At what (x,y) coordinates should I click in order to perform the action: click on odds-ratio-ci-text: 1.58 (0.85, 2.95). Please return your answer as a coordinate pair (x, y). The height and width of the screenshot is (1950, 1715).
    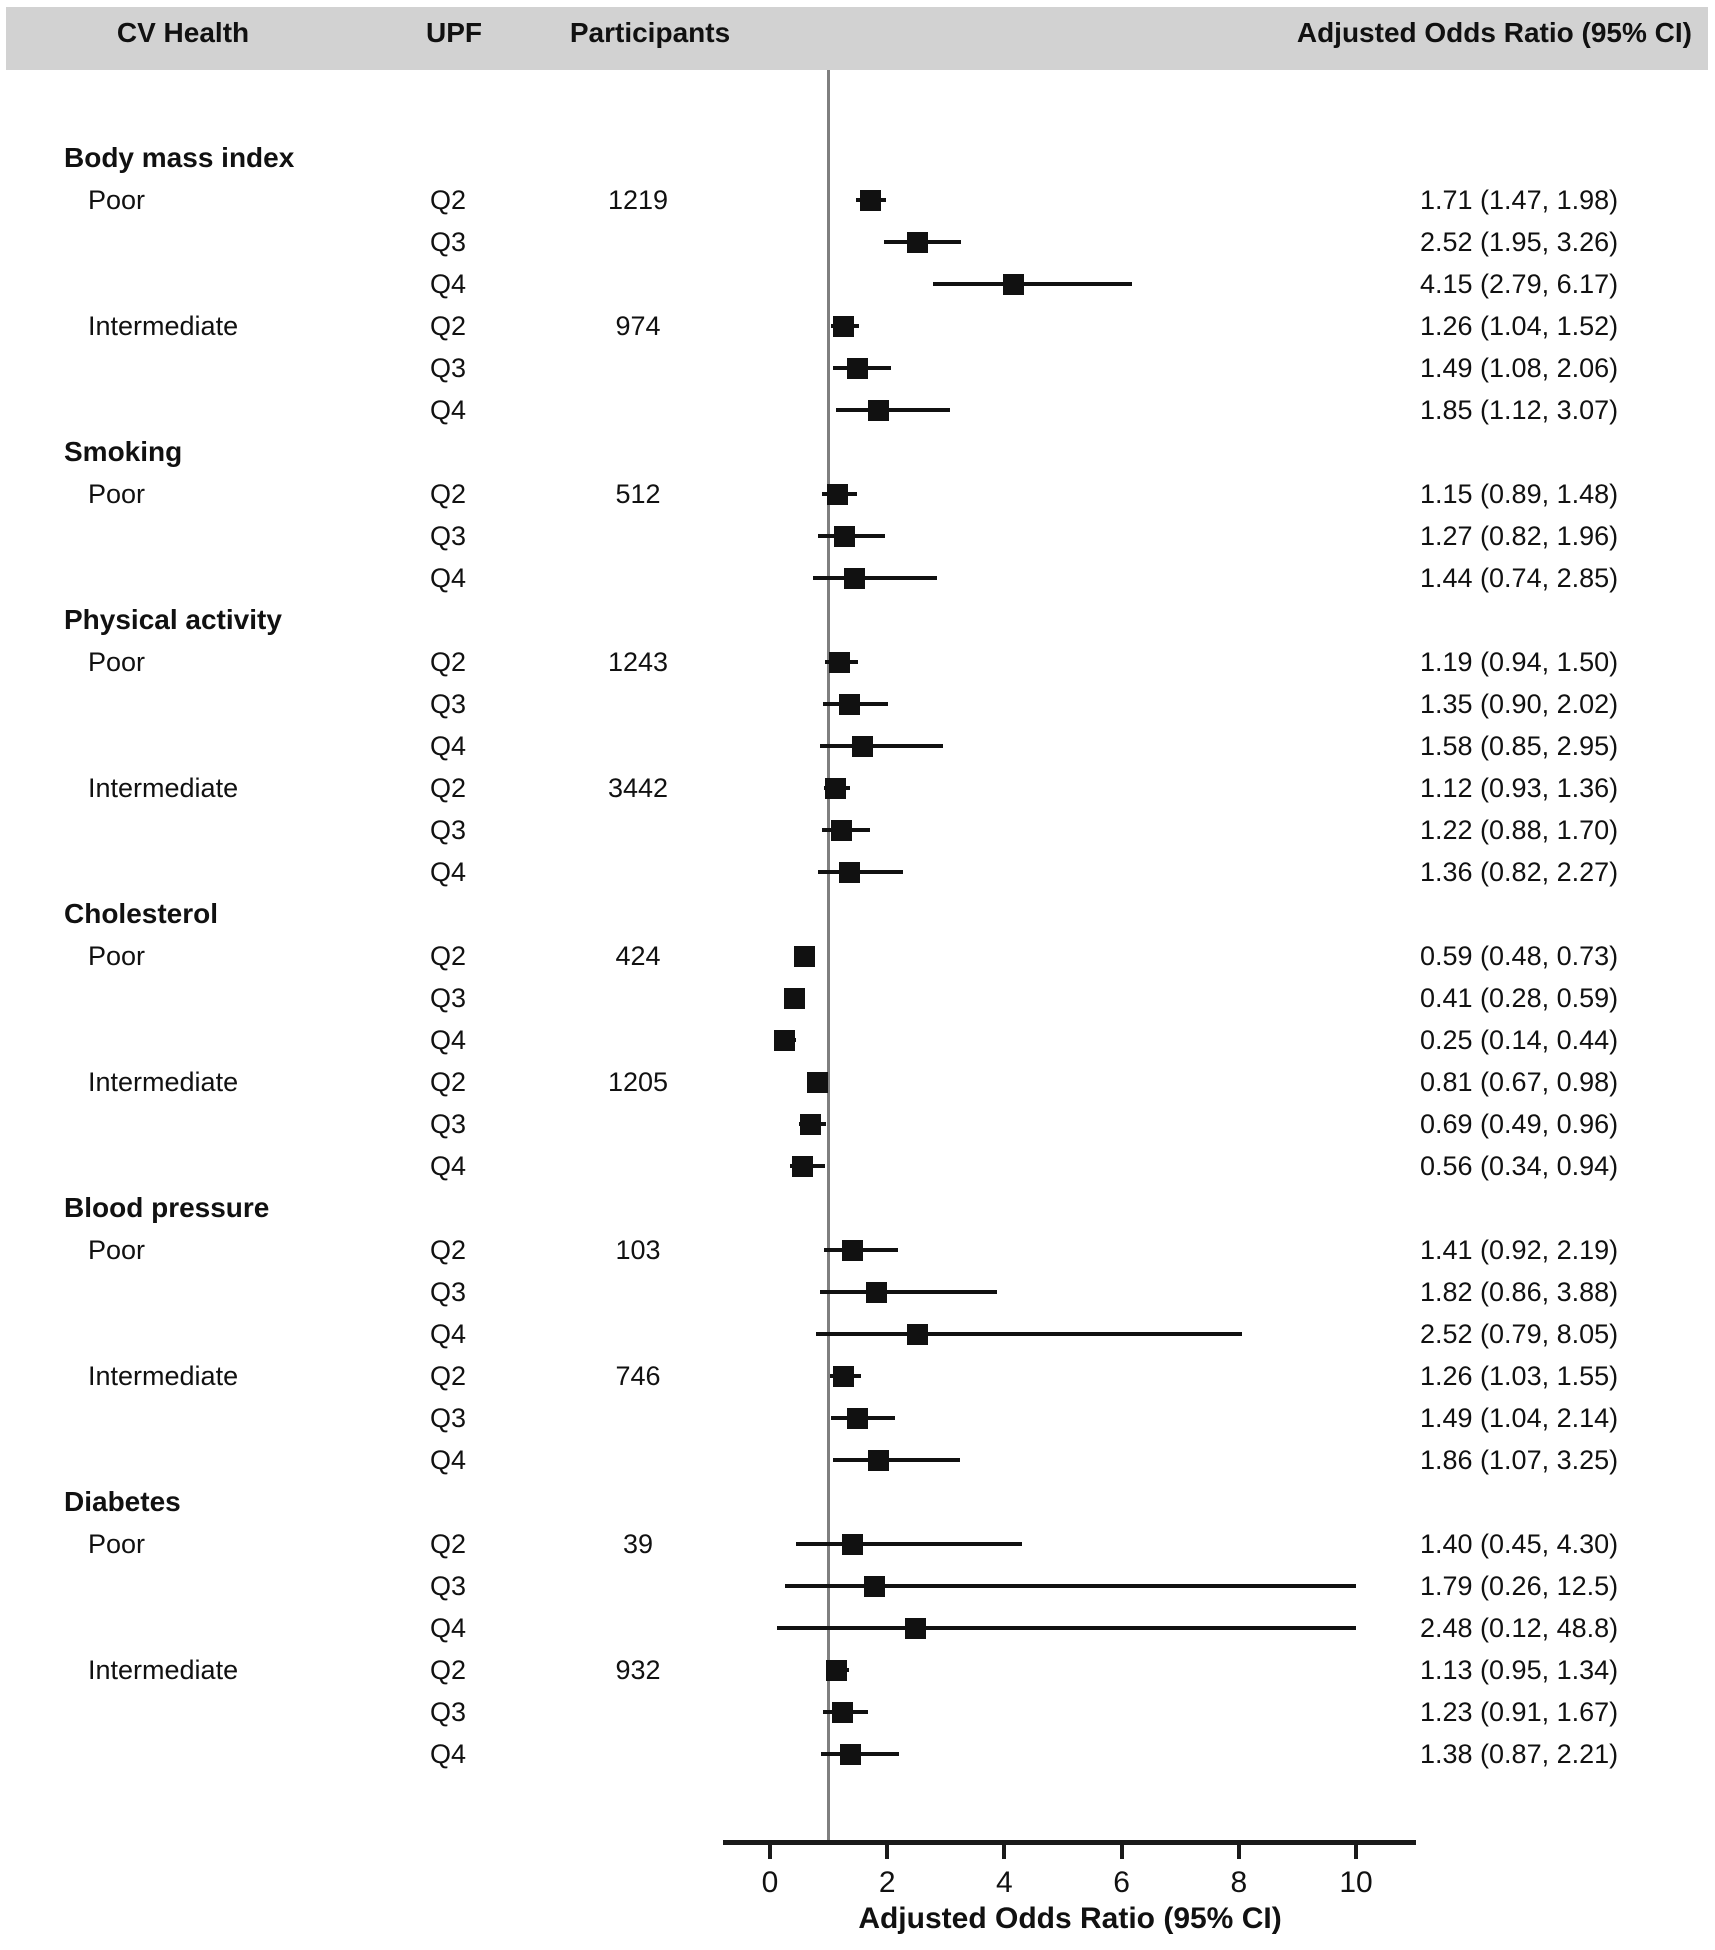
    Looking at the image, I should click on (1519, 746).